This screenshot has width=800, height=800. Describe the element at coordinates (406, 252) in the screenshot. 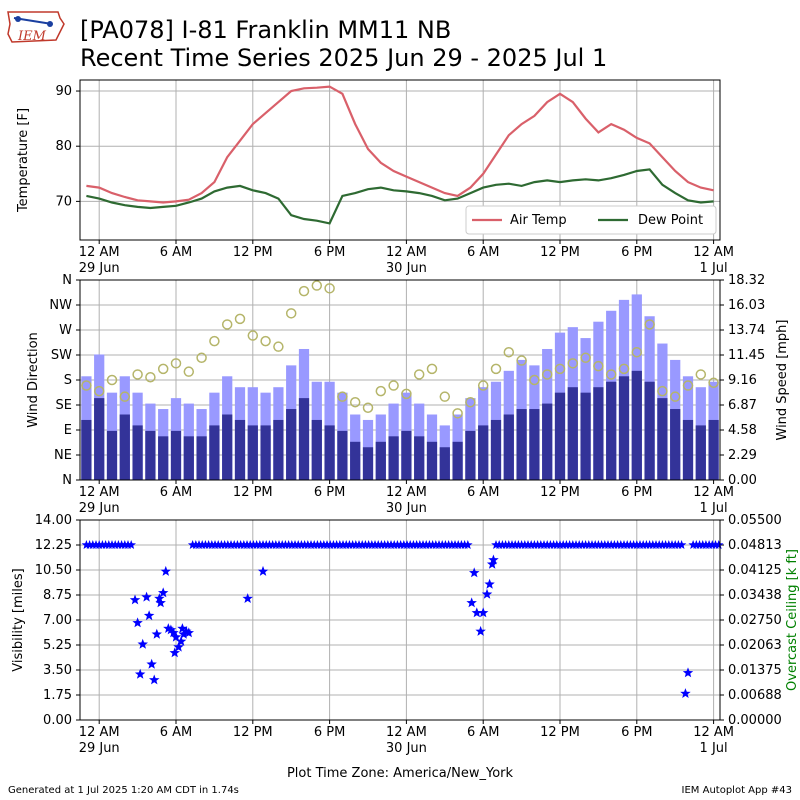

I see `temp-xtick-label: 12 AM` at that location.